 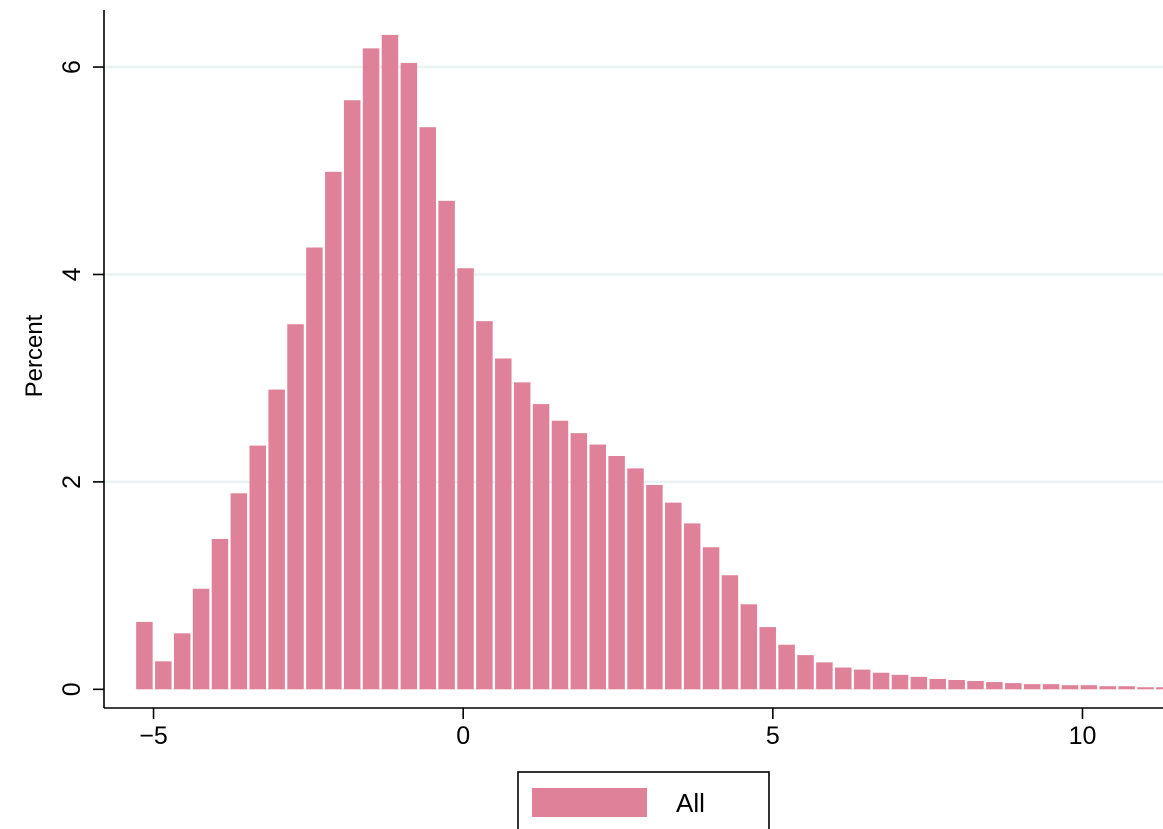 I want to click on y-tick-label-0: 0, so click(x=72, y=689).